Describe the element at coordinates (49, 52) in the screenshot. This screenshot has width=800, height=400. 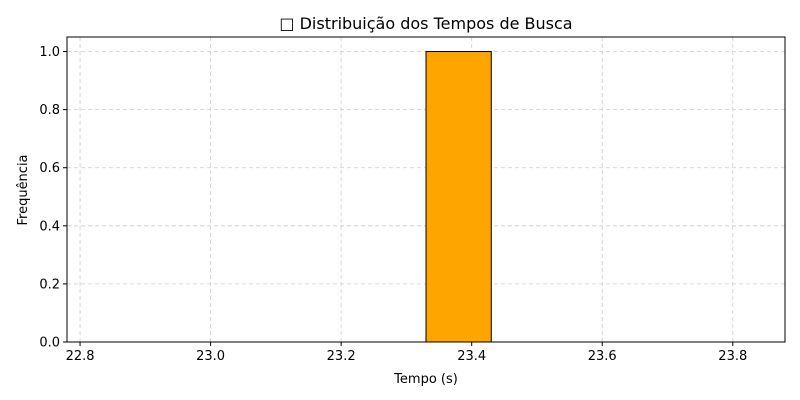
I see `y-tick-label-5: 1.0` at that location.